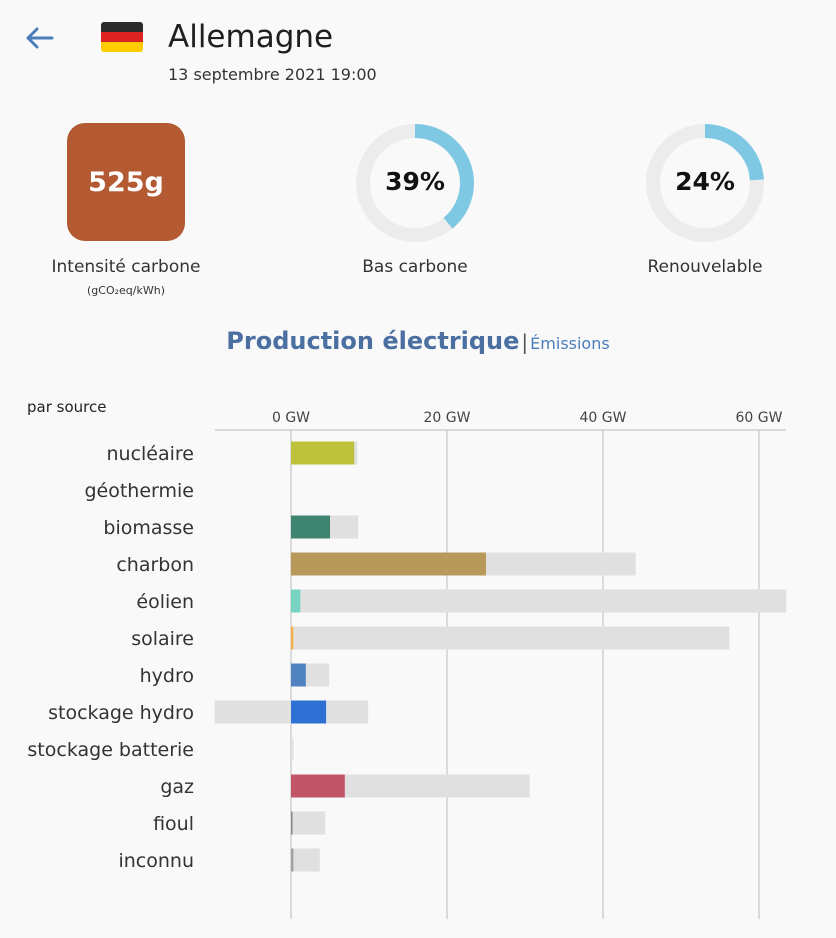 Image resolution: width=836 pixels, height=938 pixels. I want to click on x-tick-label: 40 GW, so click(603, 418).